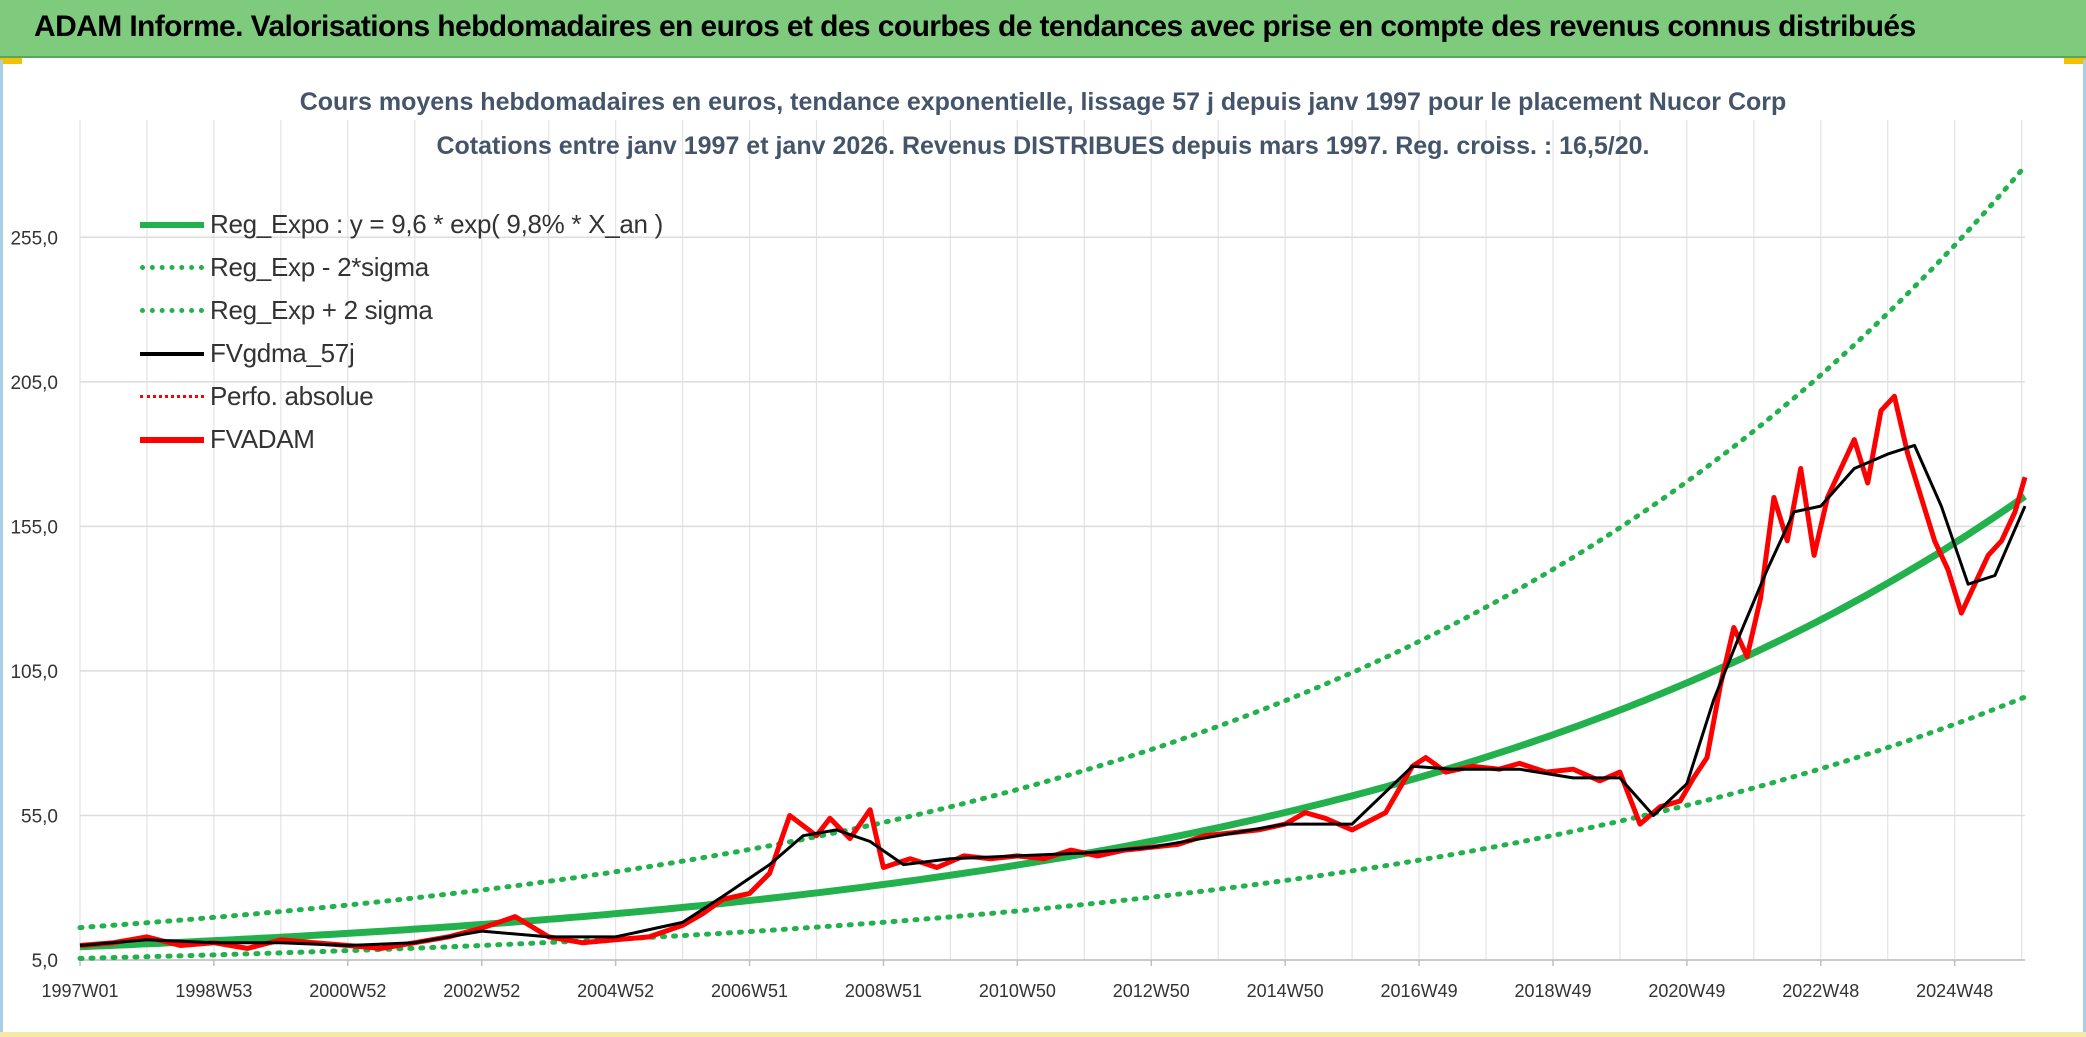 The height and width of the screenshot is (1037, 2086). I want to click on x-tick-label: 2014W50, so click(1285, 991).